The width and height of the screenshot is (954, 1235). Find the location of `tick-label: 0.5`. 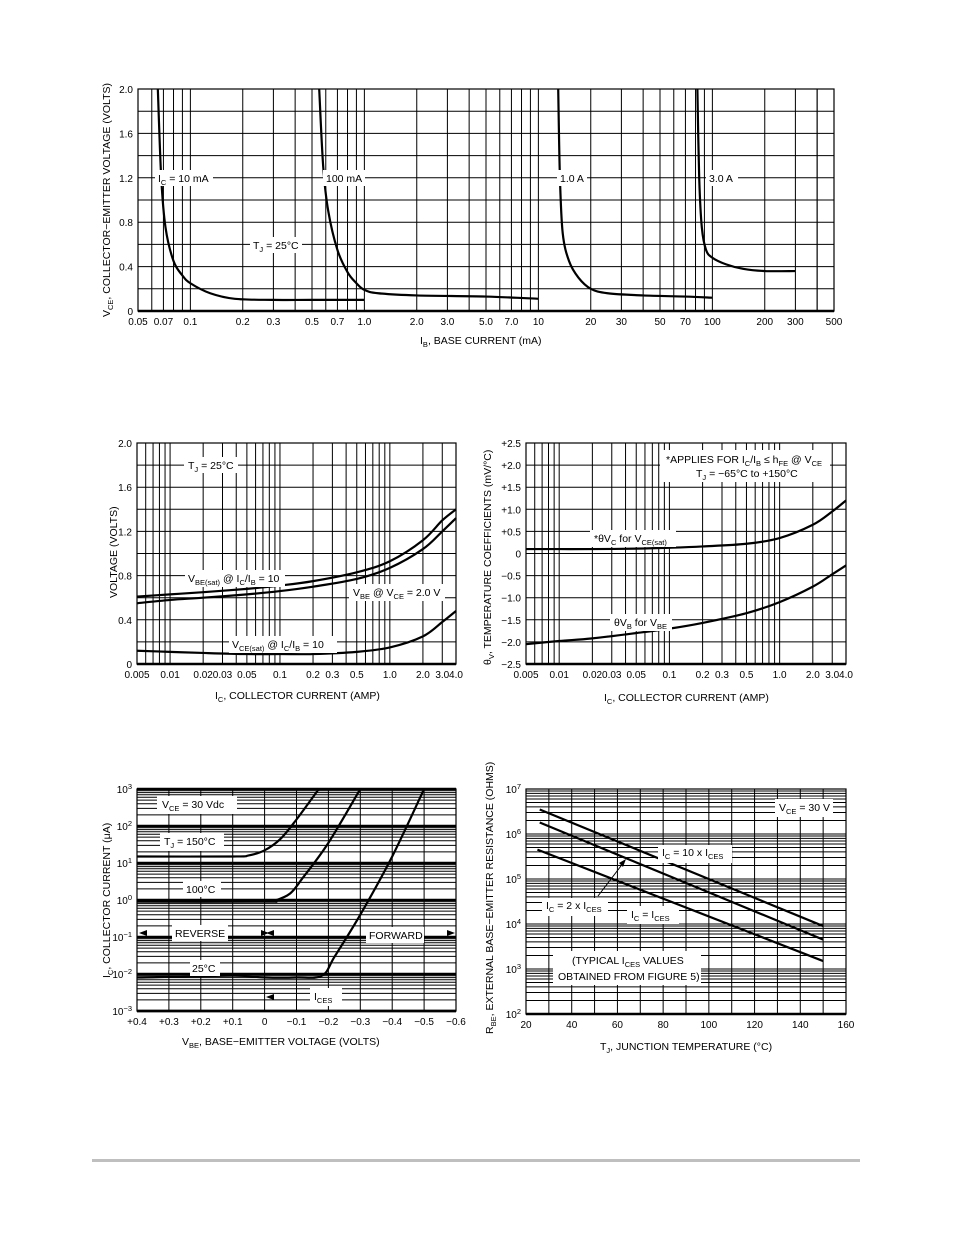

tick-label: 0.5 is located at coordinates (312, 322).